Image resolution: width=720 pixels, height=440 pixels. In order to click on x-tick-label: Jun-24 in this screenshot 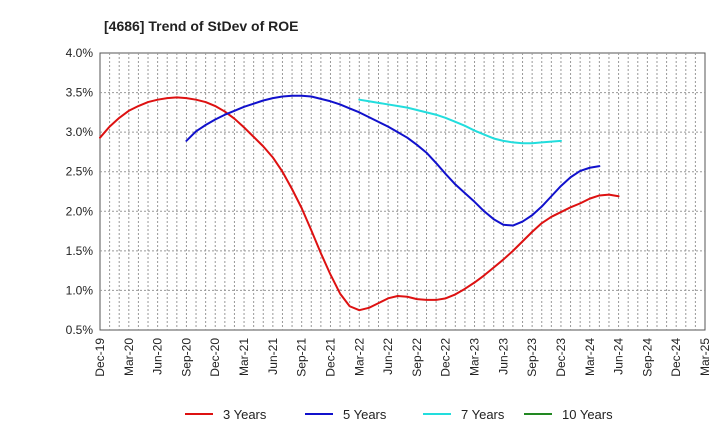, I will do `click(619, 356)`.